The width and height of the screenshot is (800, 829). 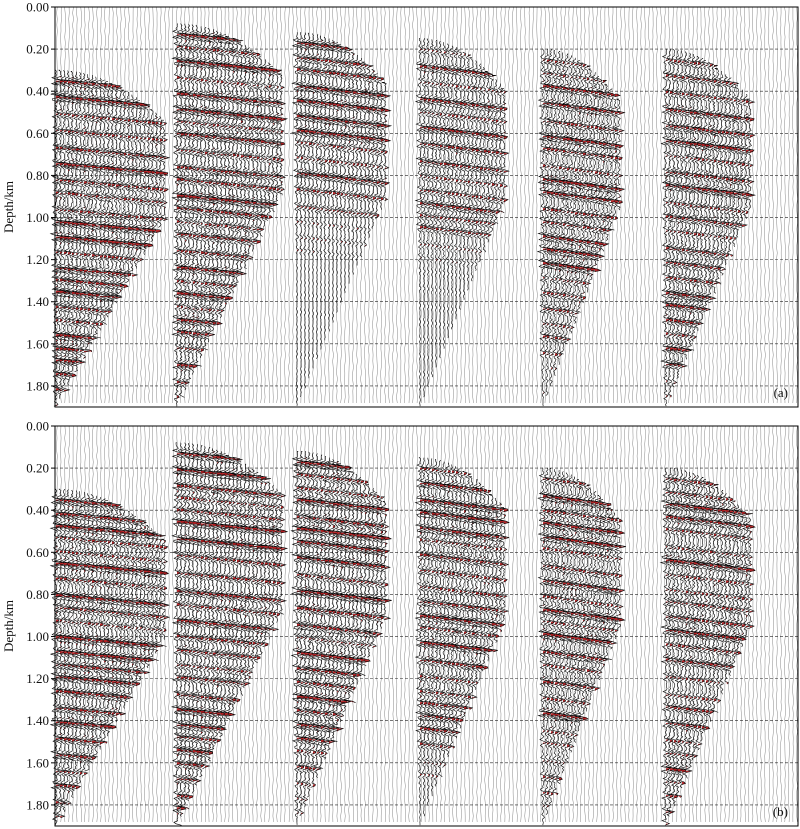 I want to click on y-tick-label: 0.80, so click(x=37, y=175).